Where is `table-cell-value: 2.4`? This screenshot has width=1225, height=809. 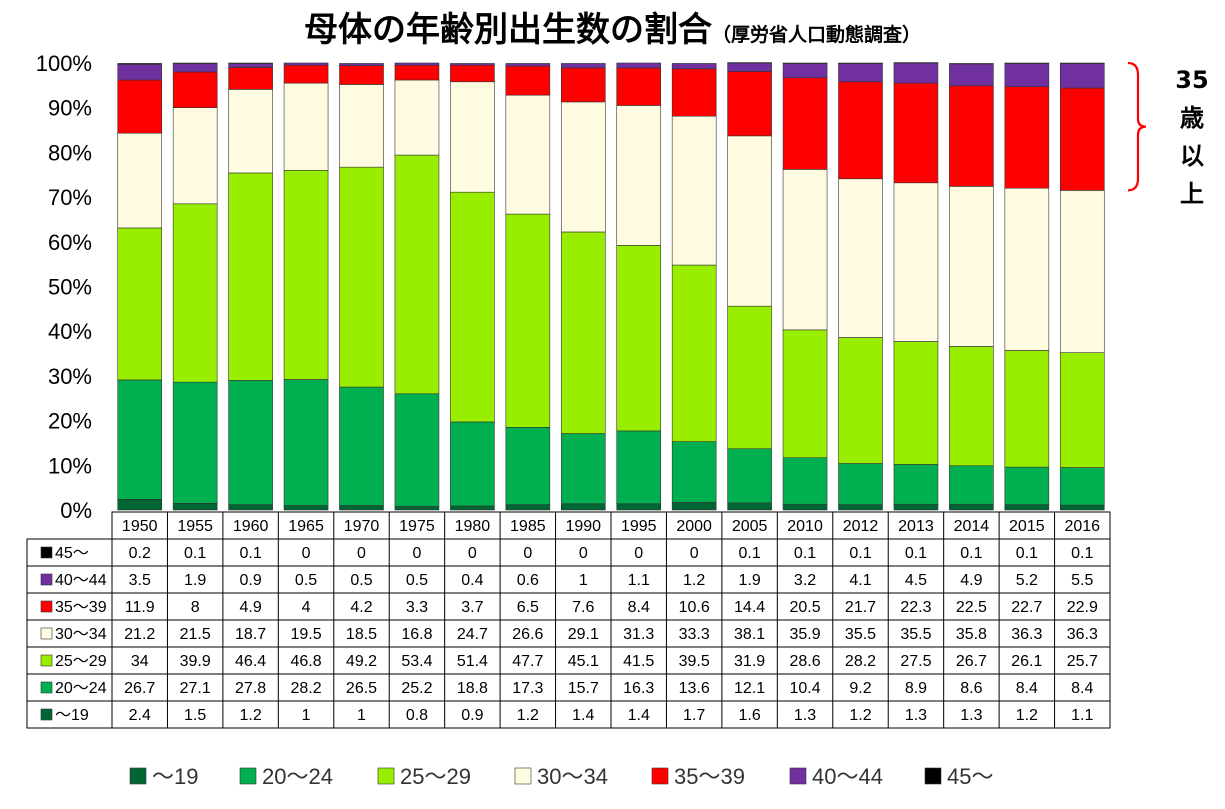
table-cell-value: 2.4 is located at coordinates (140, 715).